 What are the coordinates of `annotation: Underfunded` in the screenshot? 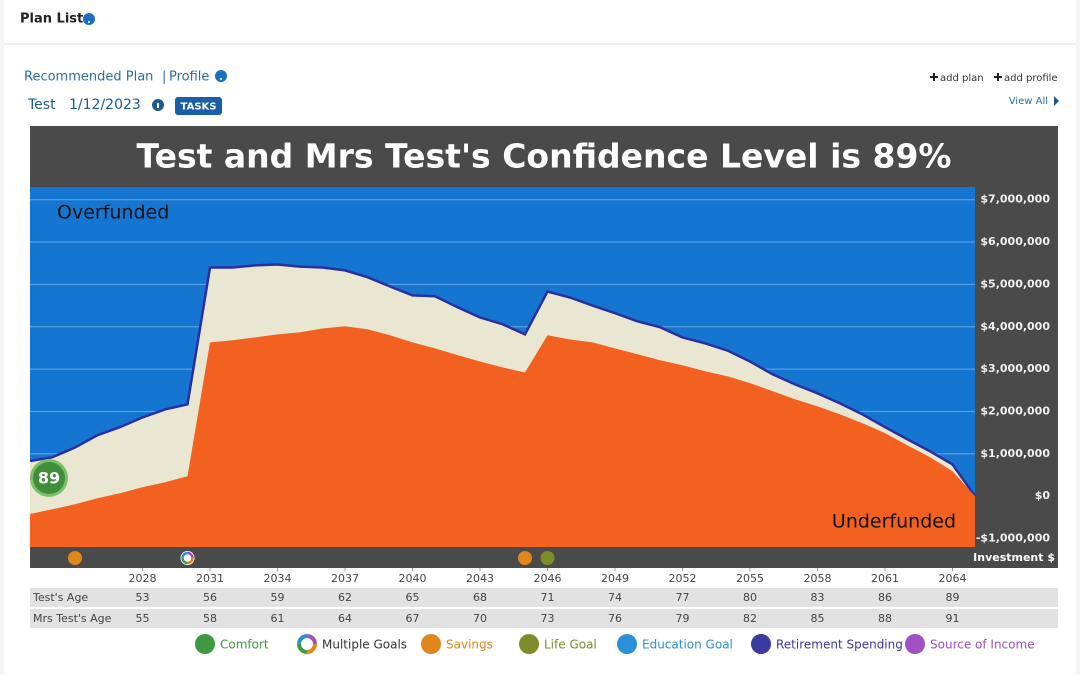 It's located at (894, 522).